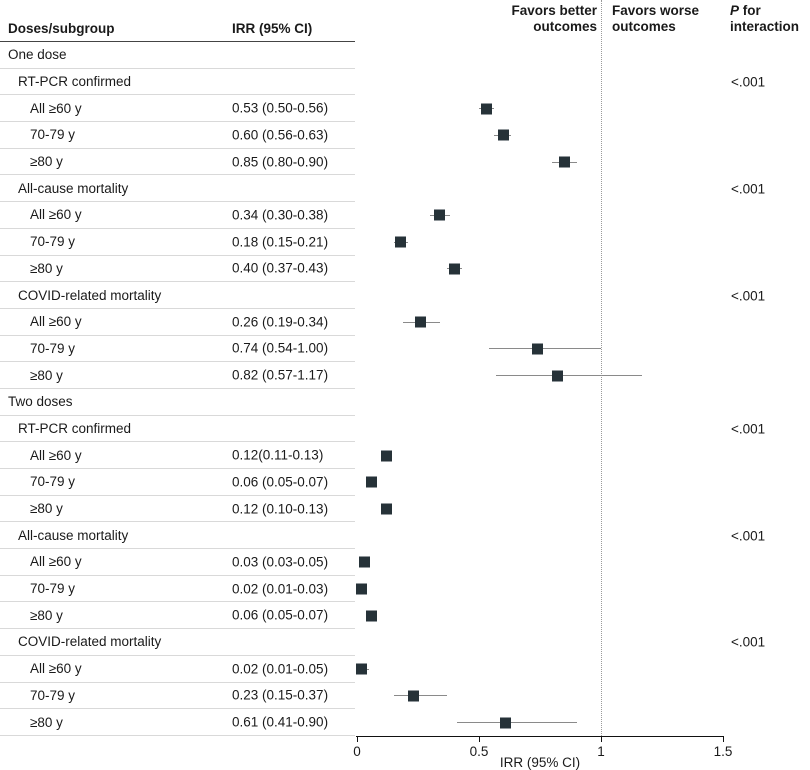 The image size is (810, 770). Describe the element at coordinates (177, 669) in the screenshot. I see `row-left-cell: All ≥60 y 0.02 (0.01-0.05)` at that location.